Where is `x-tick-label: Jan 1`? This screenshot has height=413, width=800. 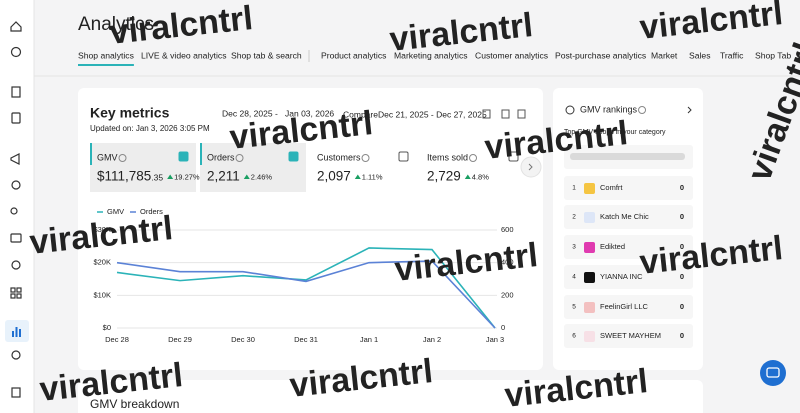
x-tick-label: Jan 1 is located at coordinates (369, 339).